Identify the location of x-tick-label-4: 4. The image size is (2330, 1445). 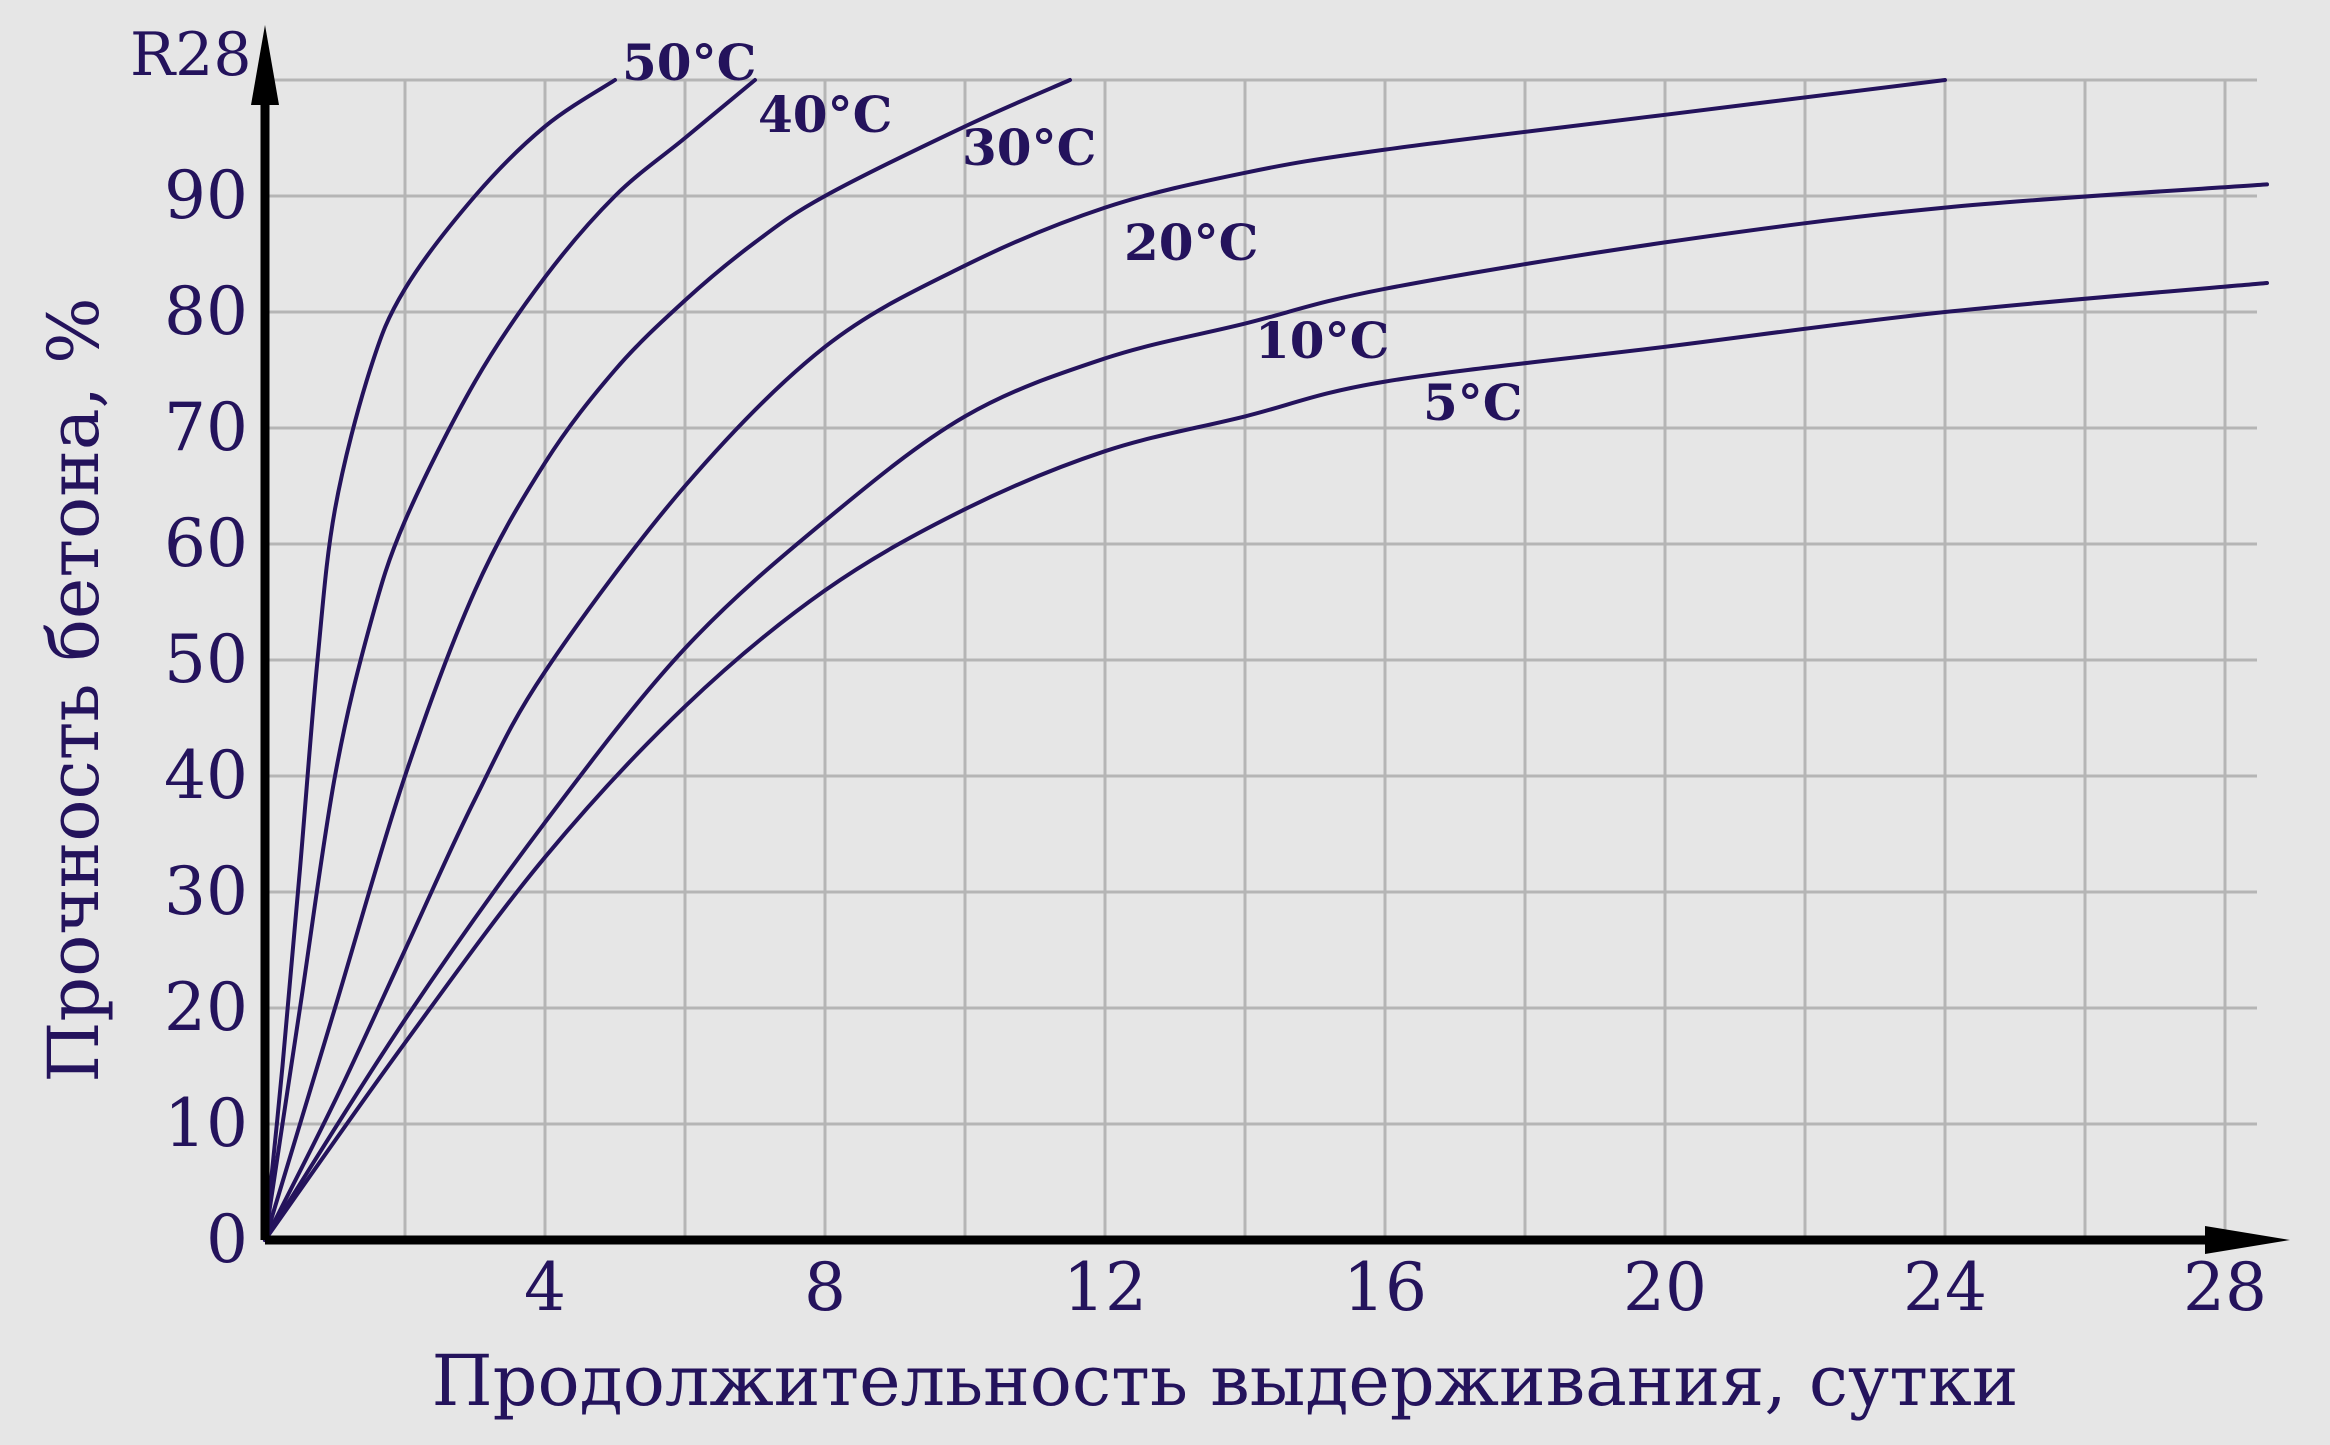
(545, 1287).